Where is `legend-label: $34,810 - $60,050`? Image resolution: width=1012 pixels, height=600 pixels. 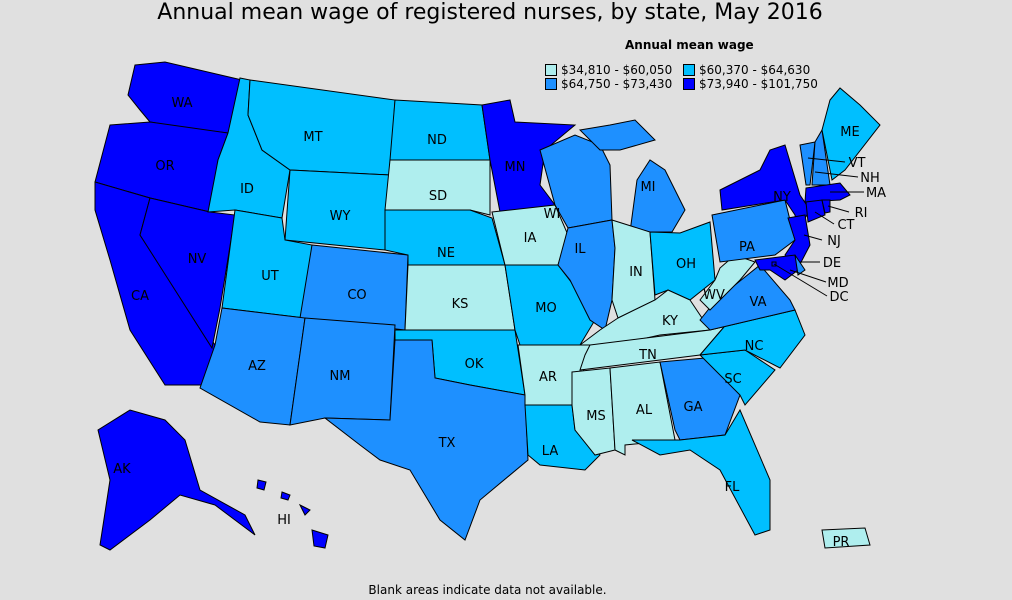
legend-label: $34,810 - $60,050 is located at coordinates (617, 70).